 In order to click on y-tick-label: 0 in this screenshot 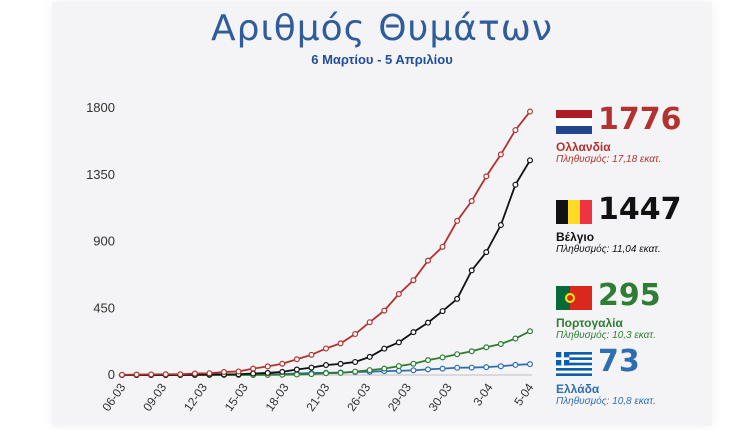, I will do `click(111, 374)`.